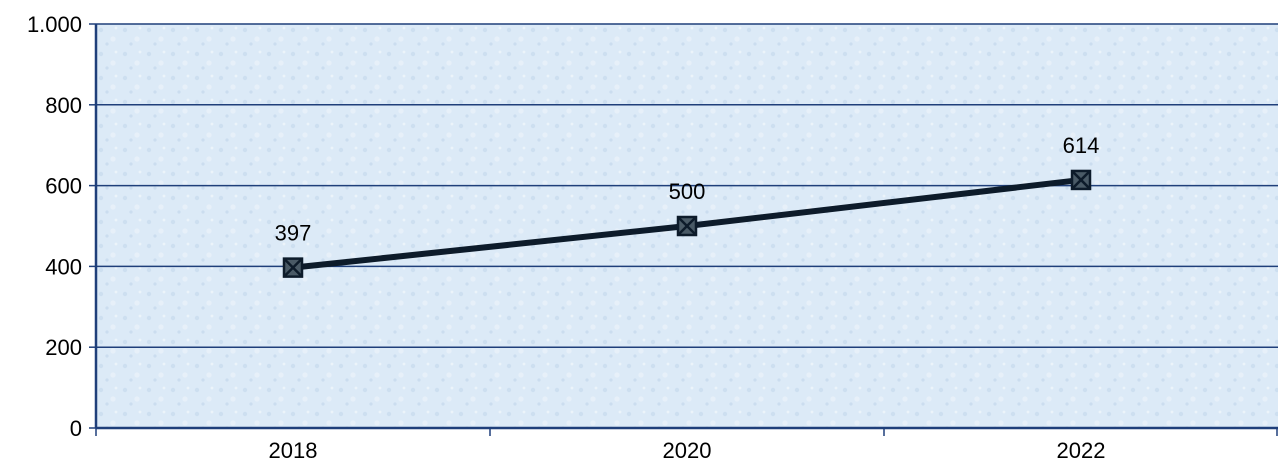 This screenshot has height=462, width=1278. What do you see at coordinates (63, 186) in the screenshot?
I see `y-tick-label: 600` at bounding box center [63, 186].